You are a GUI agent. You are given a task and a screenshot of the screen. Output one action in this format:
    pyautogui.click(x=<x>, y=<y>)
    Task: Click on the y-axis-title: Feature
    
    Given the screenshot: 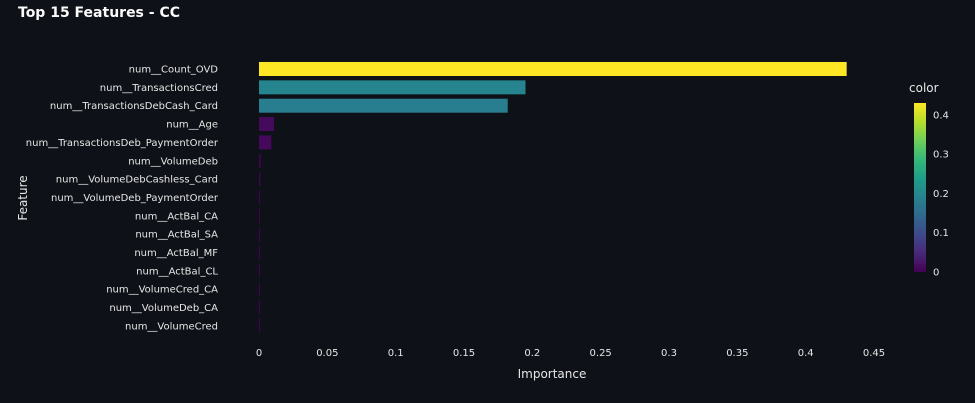 What is the action you would take?
    pyautogui.click(x=23, y=197)
    